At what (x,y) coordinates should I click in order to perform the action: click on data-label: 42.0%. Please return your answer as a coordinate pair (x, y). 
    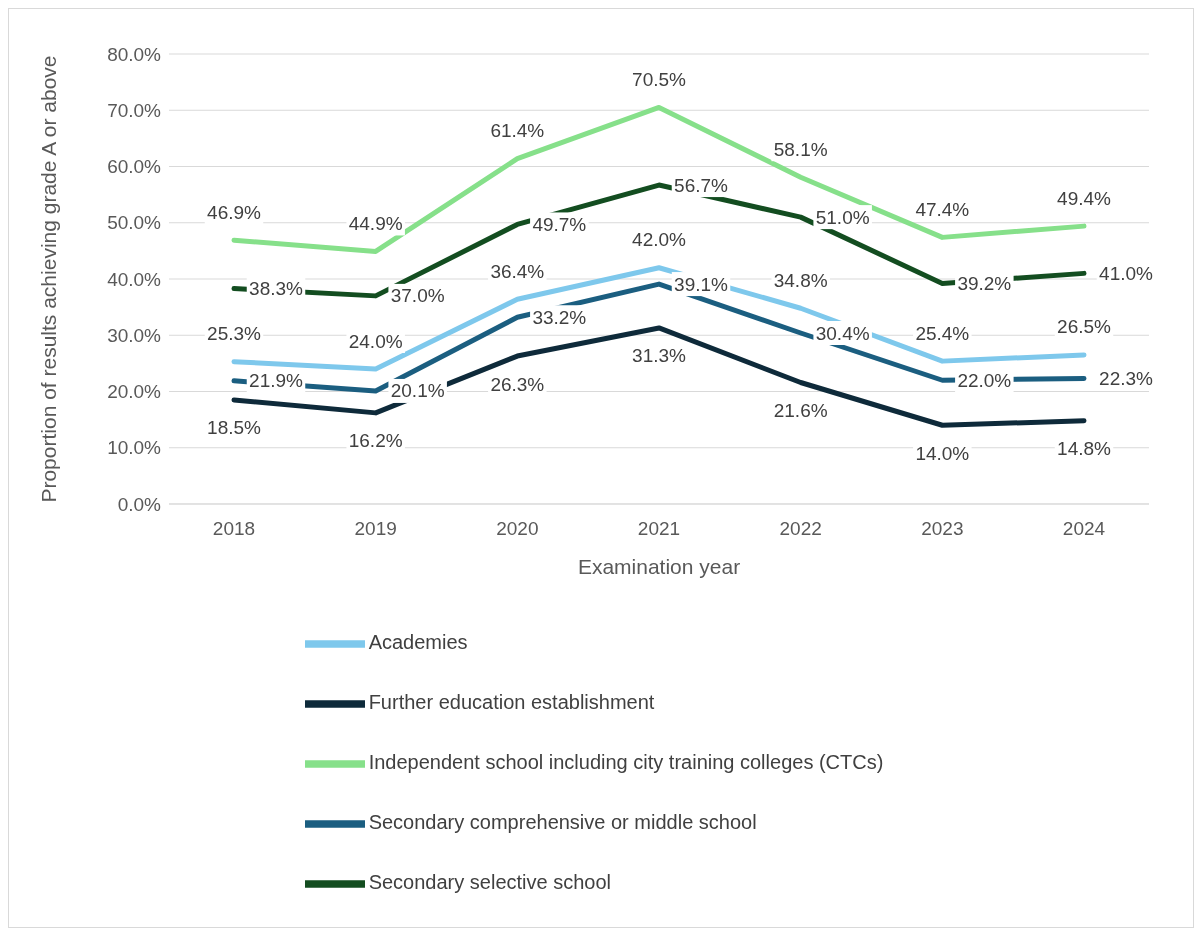
    Looking at the image, I should click on (659, 240).